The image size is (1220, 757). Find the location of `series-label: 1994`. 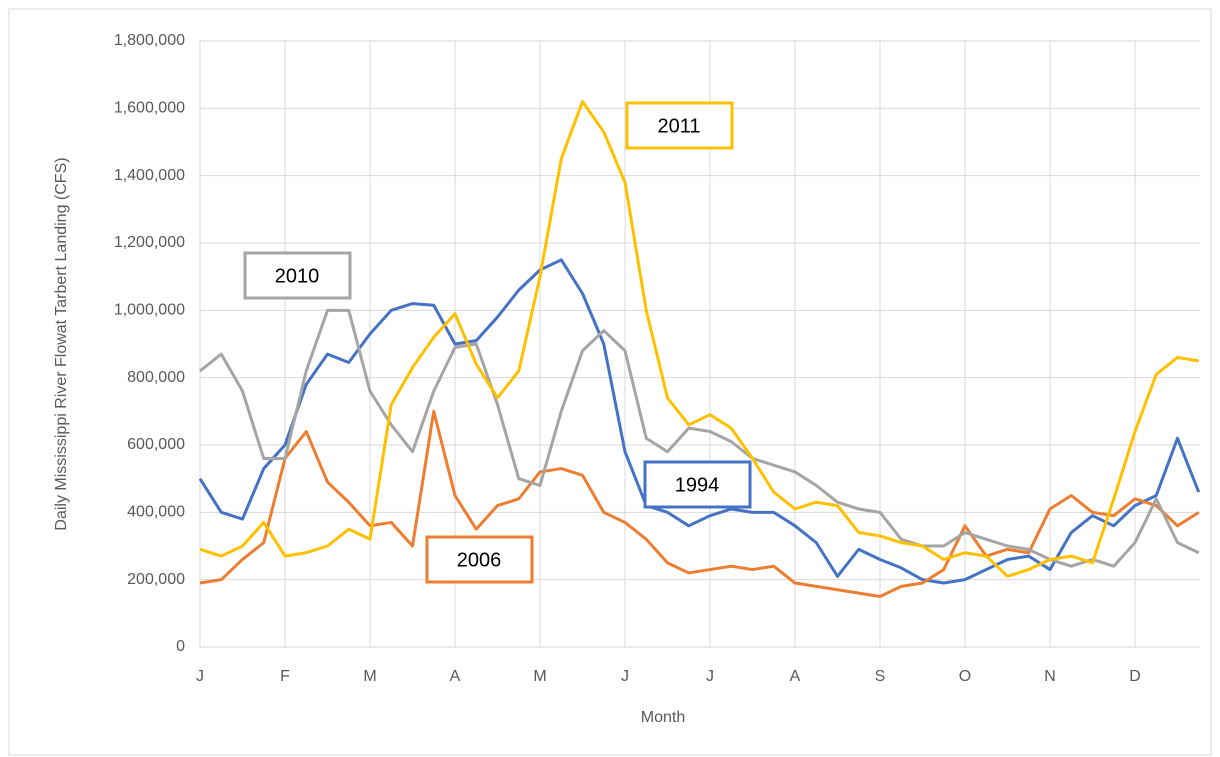

series-label: 1994 is located at coordinates (697, 485).